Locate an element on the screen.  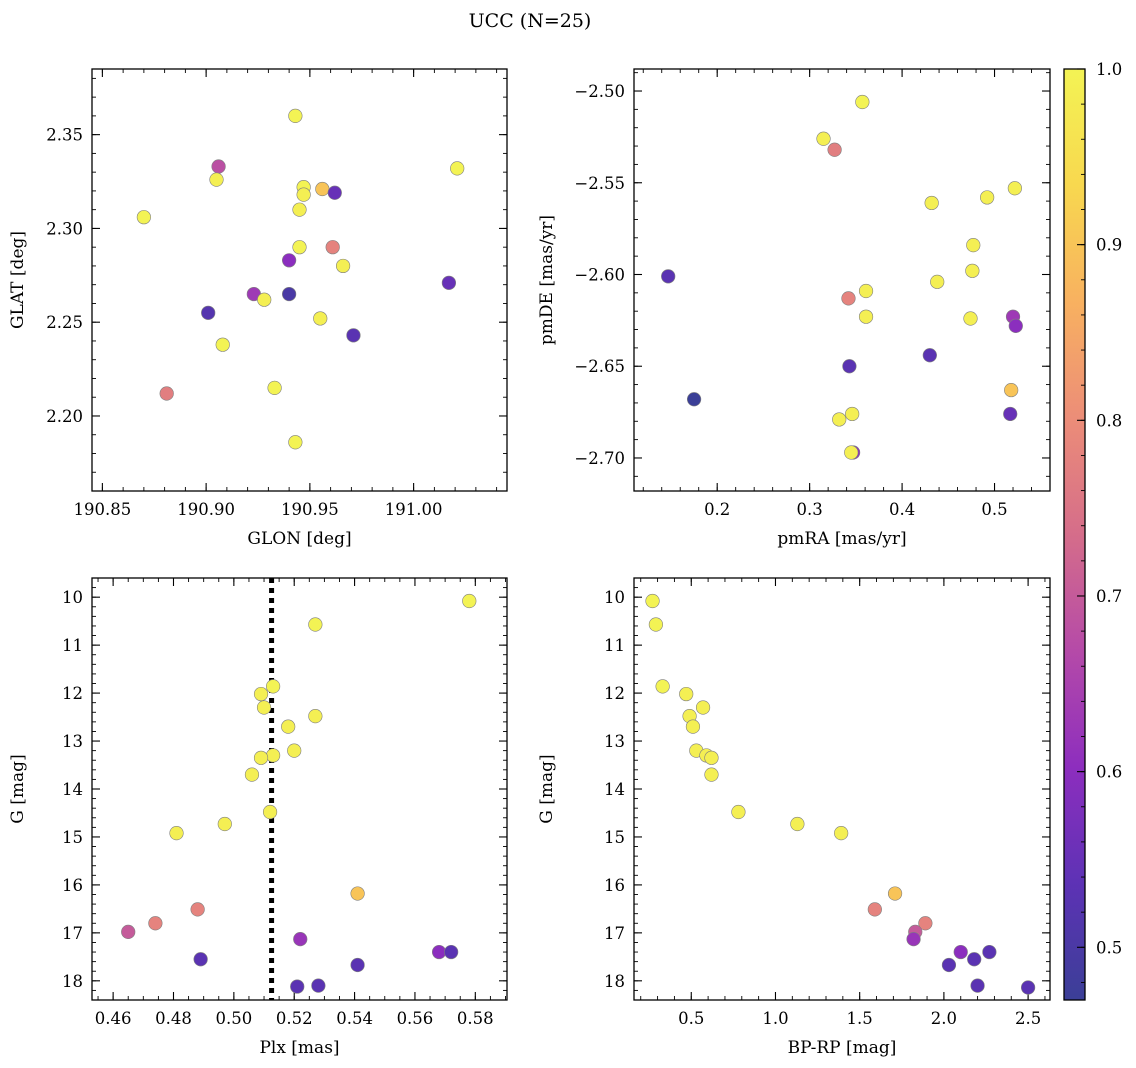
y-tick-label: 12 is located at coordinates (72, 693).